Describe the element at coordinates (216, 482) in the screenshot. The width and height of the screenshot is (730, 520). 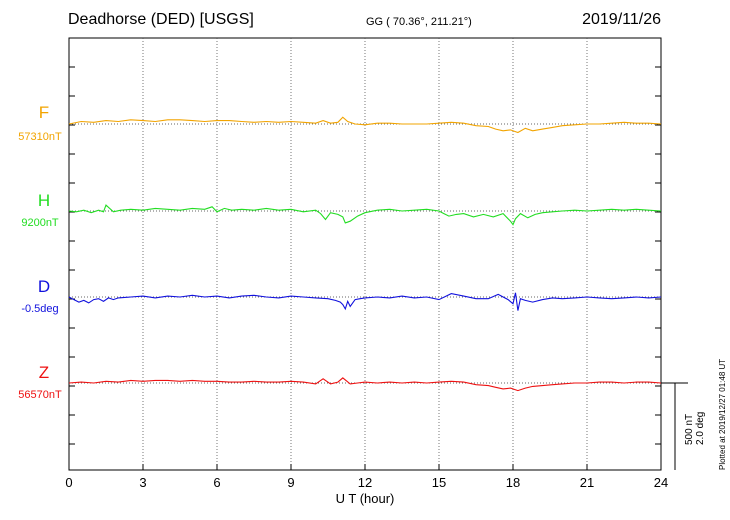
I see `x-tick-label: 6` at that location.